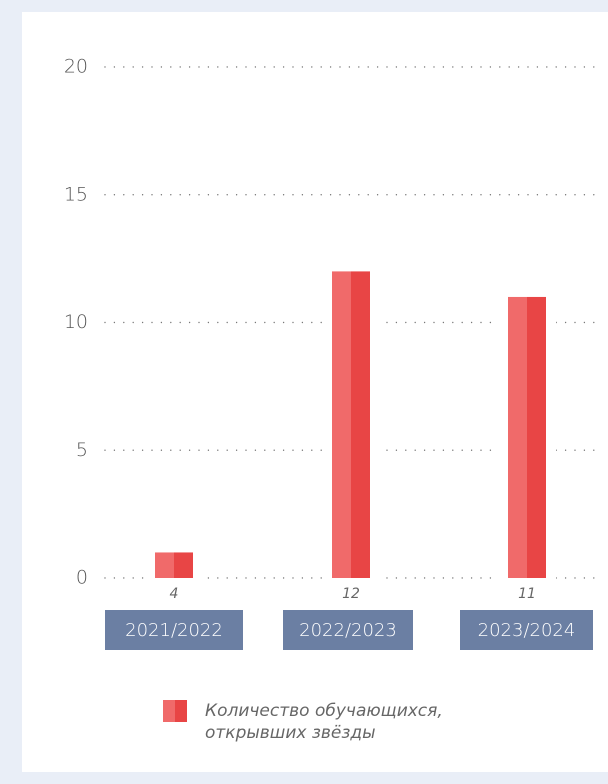  I want to click on legend-label: Количество обучающихся, открывших звёзды, so click(324, 722).